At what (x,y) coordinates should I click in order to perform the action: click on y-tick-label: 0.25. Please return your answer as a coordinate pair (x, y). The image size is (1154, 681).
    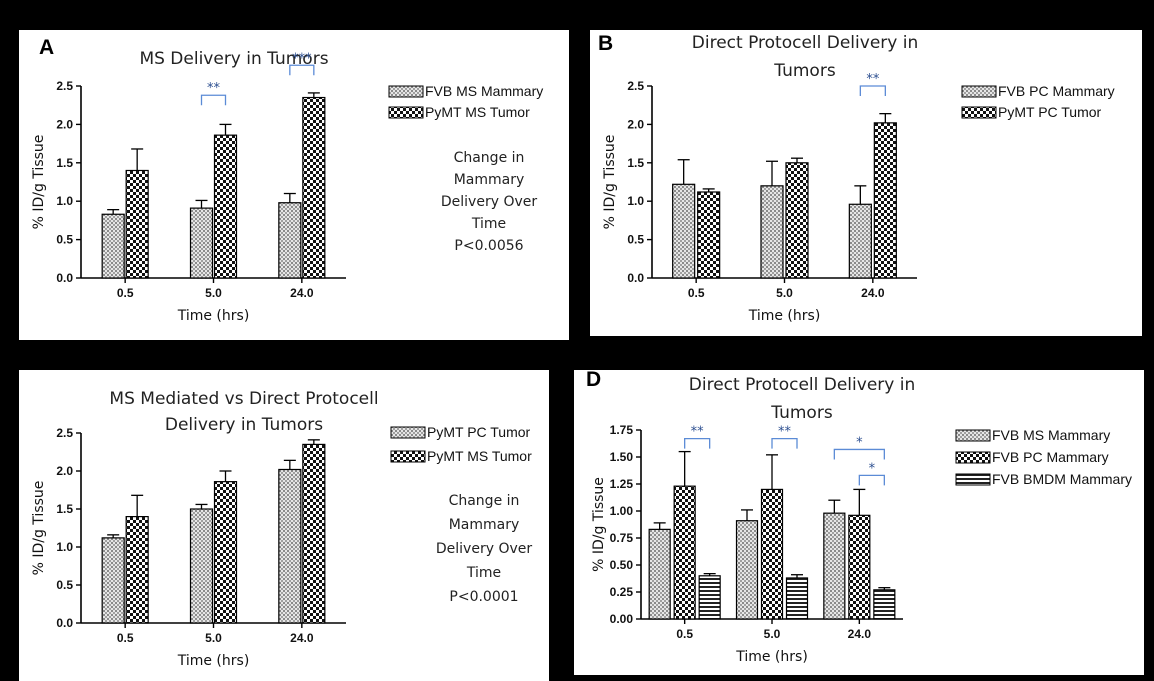
    Looking at the image, I should click on (622, 592).